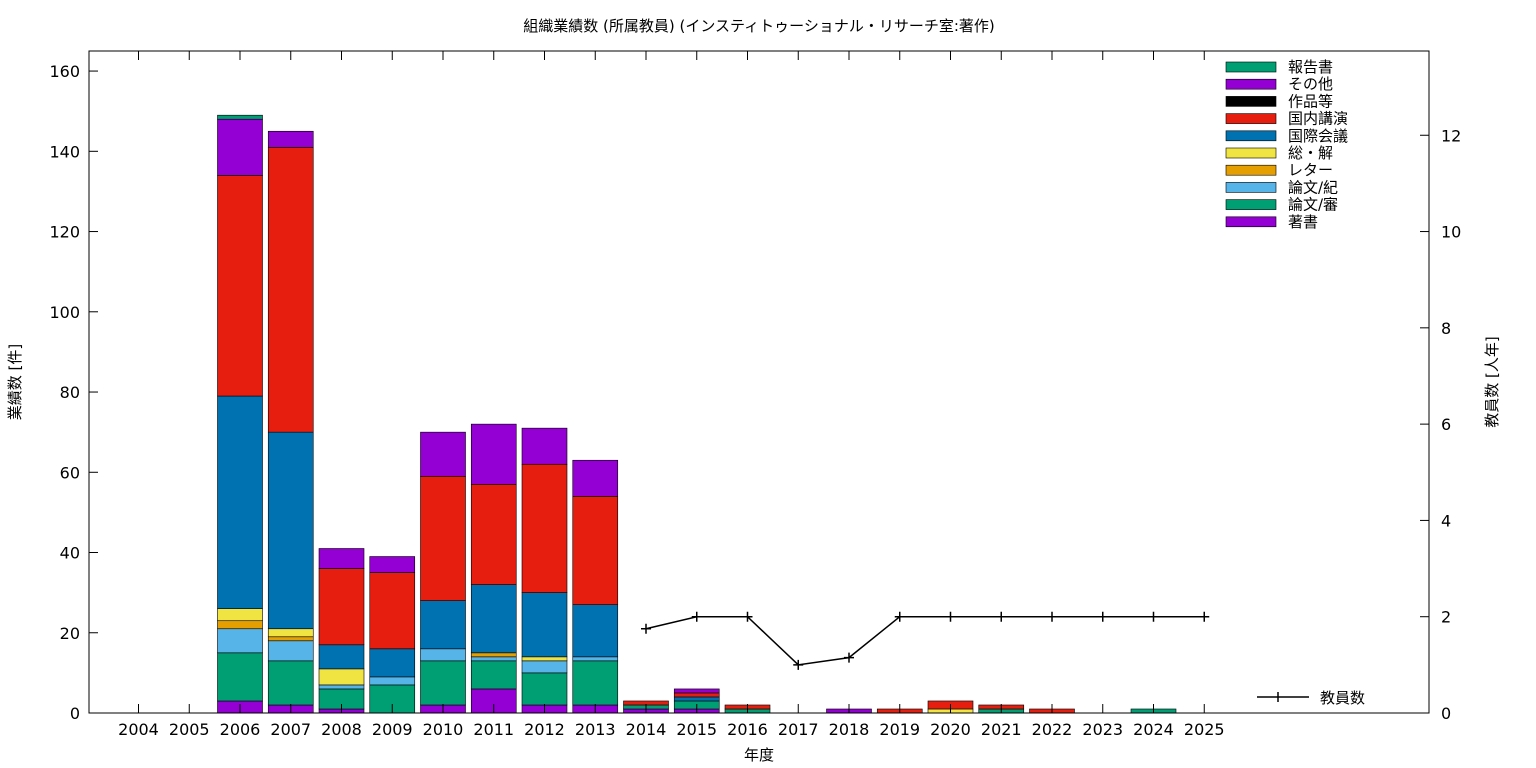 This screenshot has width=1536, height=768. Describe the element at coordinates (759, 26) in the screenshot. I see `chart-title: 組織業績数 (所属教員) (インスティトゥーショナル・リサーチ室:著作)` at that location.